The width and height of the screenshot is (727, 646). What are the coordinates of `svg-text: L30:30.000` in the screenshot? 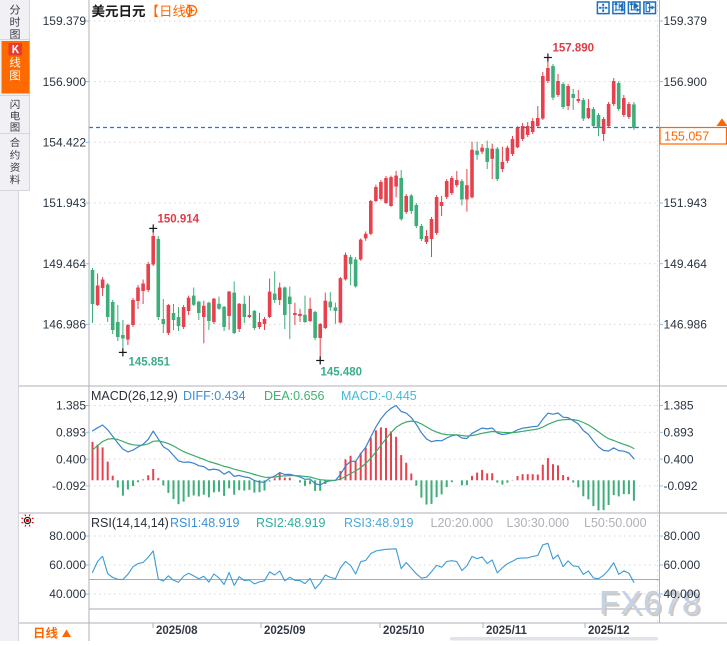 It's located at (538, 523).